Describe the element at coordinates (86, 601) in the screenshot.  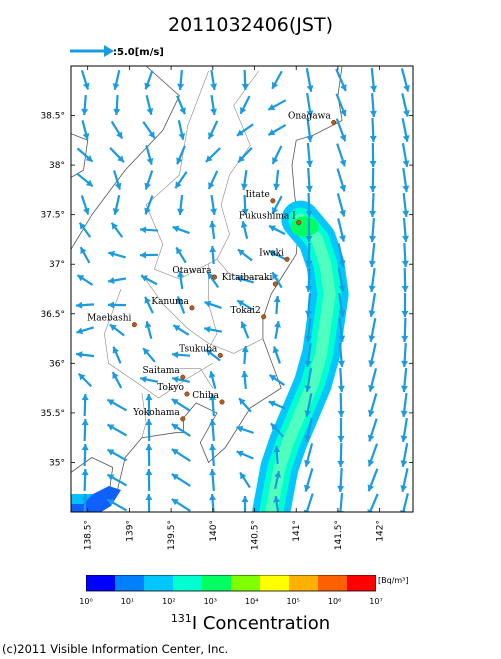
I see `colorbar-tick-label: 10⁰` at that location.